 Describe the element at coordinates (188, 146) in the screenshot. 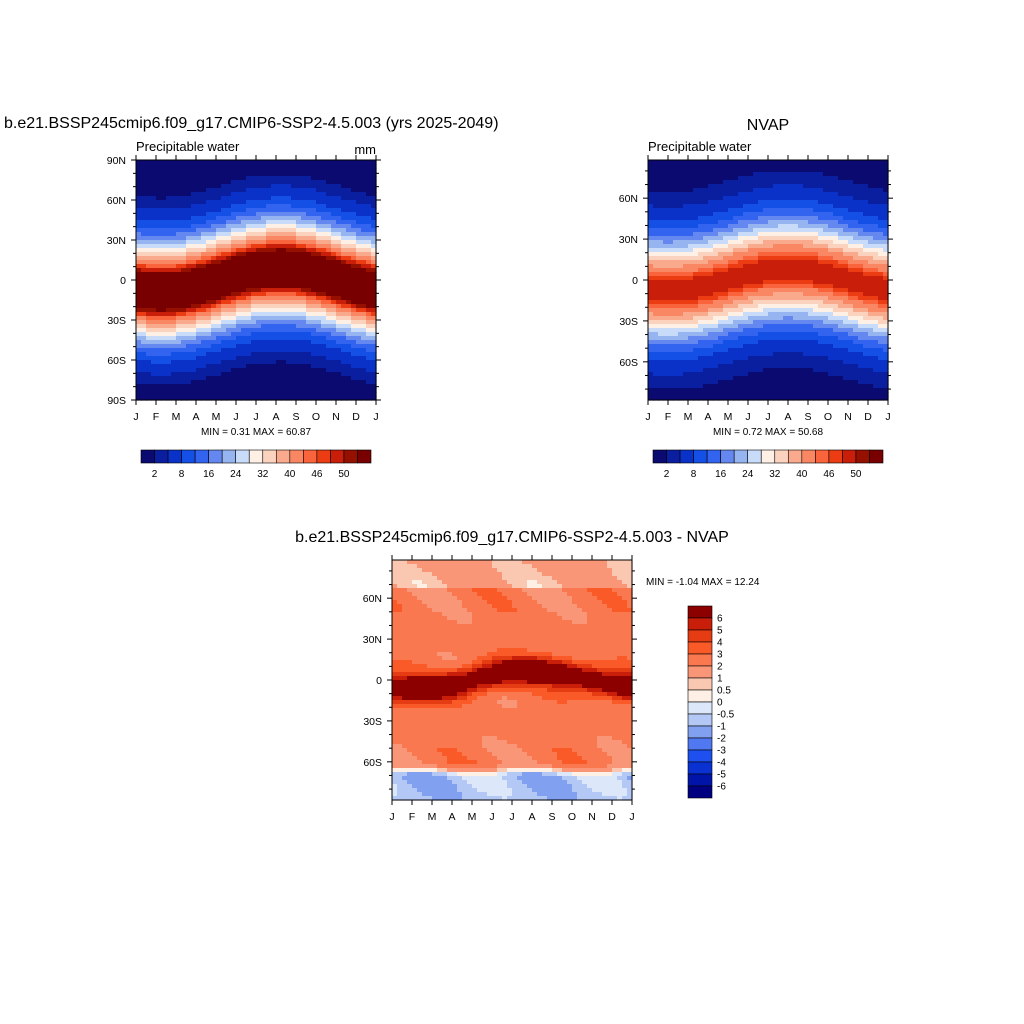

I see `panel-model-subtitle: Precipitable water` at that location.